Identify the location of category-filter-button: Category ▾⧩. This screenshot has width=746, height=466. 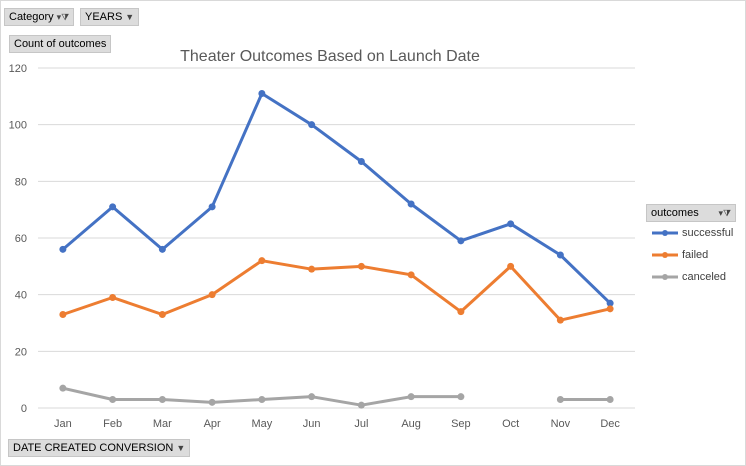
(39, 17).